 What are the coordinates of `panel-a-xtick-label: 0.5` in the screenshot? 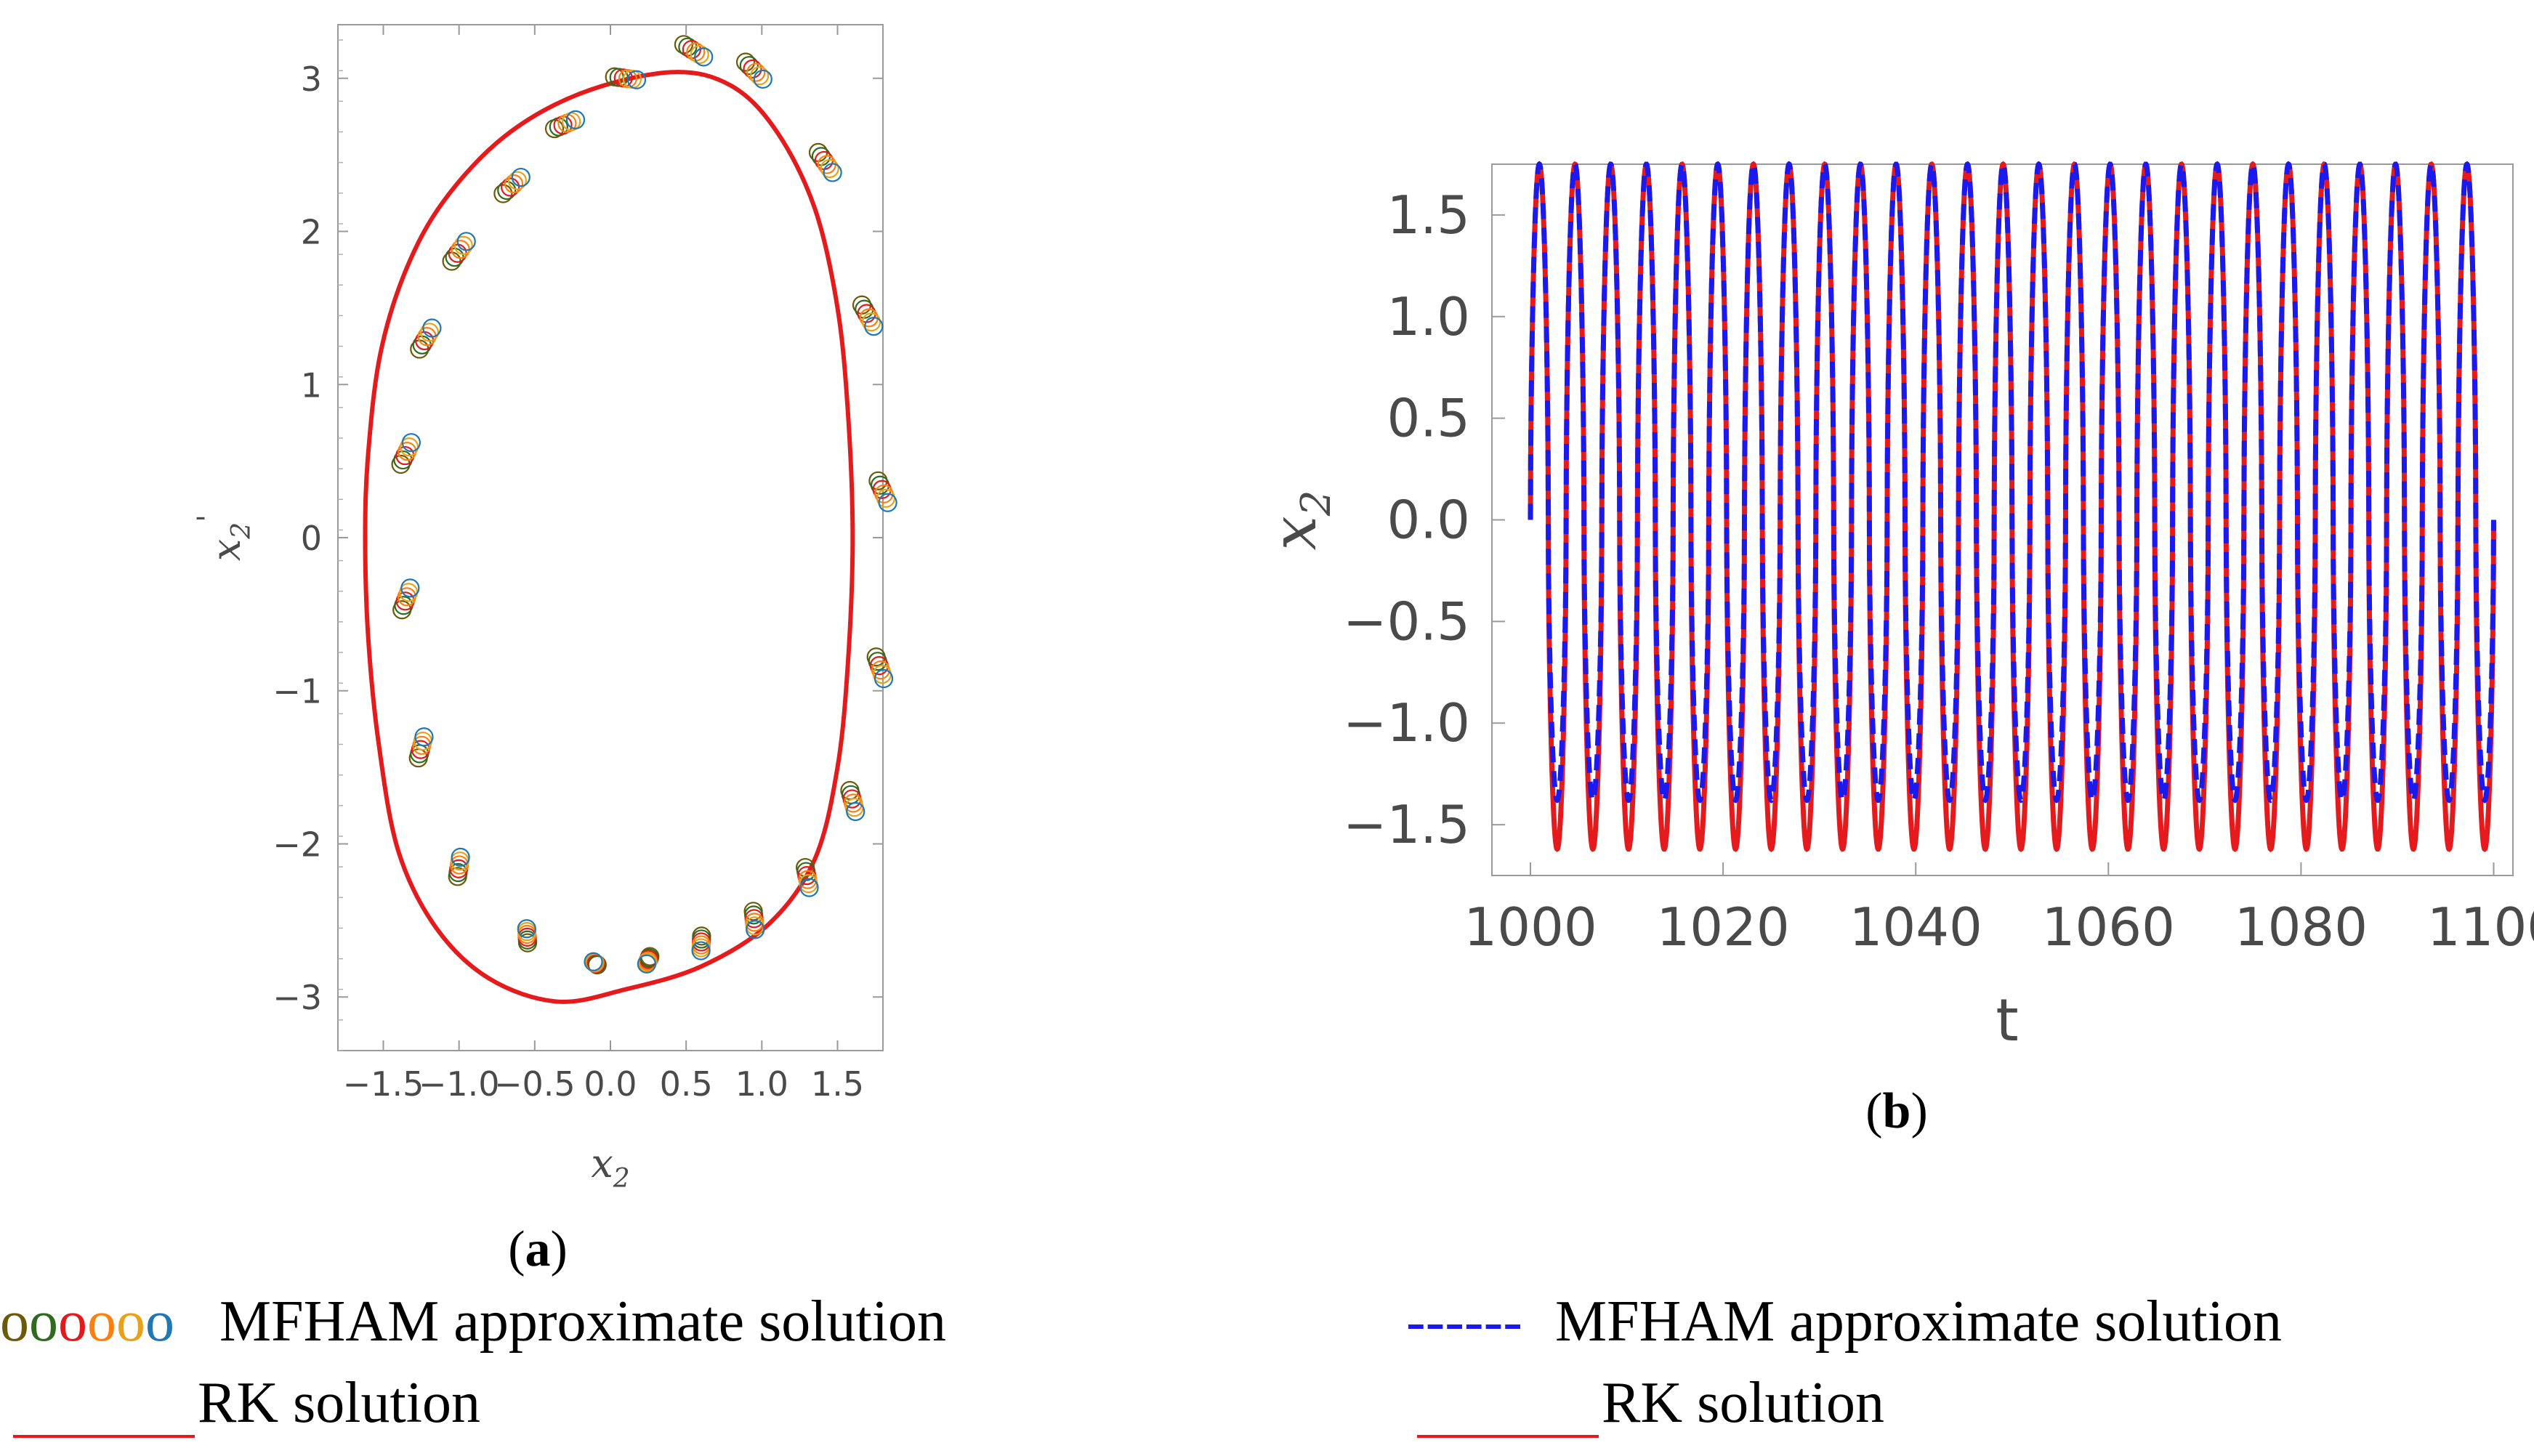 It's located at (686, 1084).